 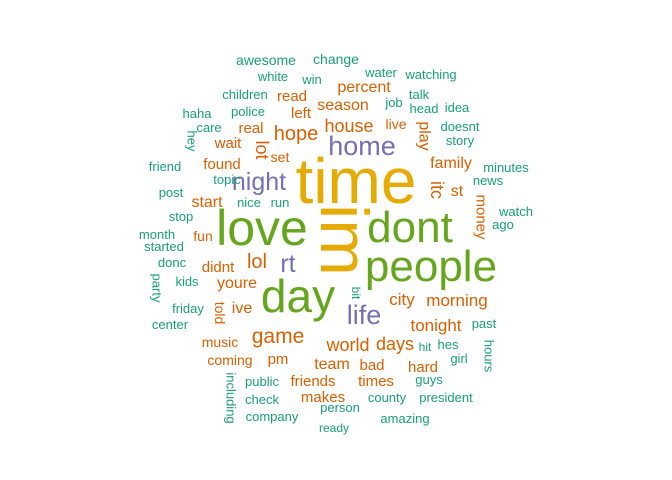 What do you see at coordinates (424, 108) in the screenshot?
I see `cloud-word-head: head` at bounding box center [424, 108].